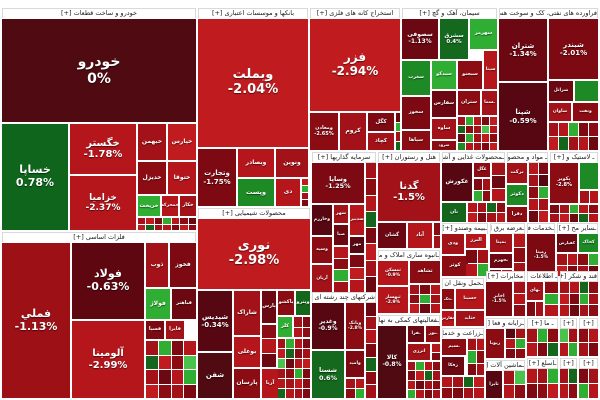 The height and width of the screenshot is (400, 600). Describe the element at coordinates (588, 243) in the screenshot. I see `treemap-cell: کخاک` at that location.